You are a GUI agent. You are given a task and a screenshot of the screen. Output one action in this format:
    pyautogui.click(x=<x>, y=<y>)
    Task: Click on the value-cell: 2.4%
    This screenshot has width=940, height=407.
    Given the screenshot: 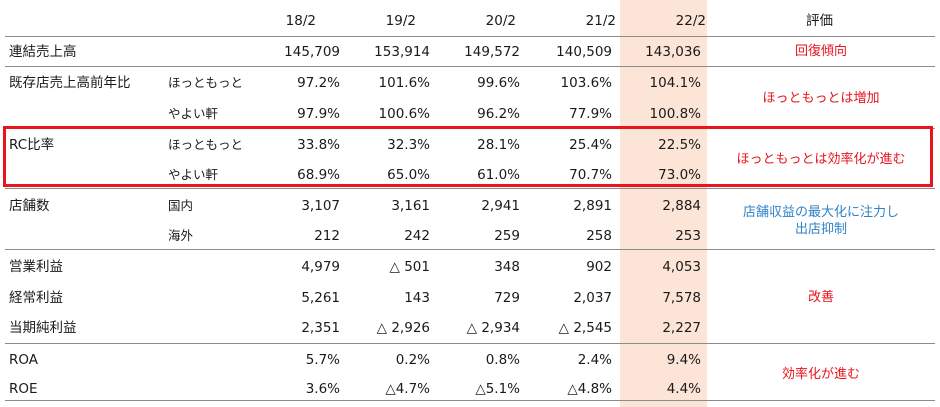 What is the action you would take?
    pyautogui.click(x=594, y=360)
    